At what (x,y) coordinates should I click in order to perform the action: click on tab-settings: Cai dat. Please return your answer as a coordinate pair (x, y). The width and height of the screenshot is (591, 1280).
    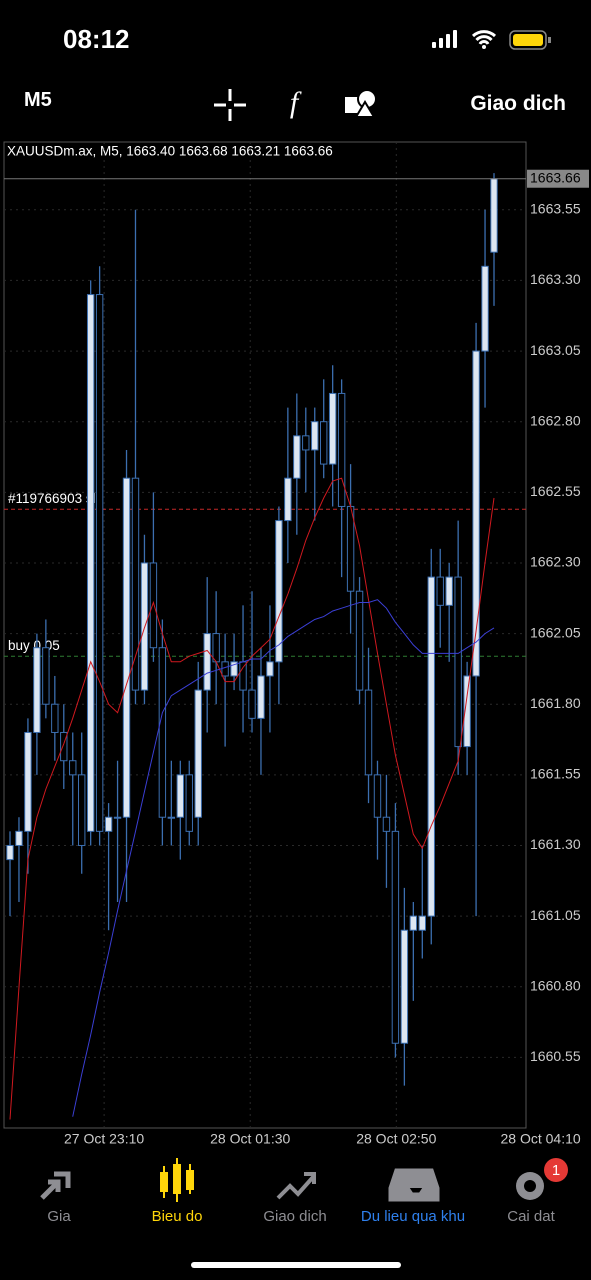
    Looking at the image, I should click on (531, 1216).